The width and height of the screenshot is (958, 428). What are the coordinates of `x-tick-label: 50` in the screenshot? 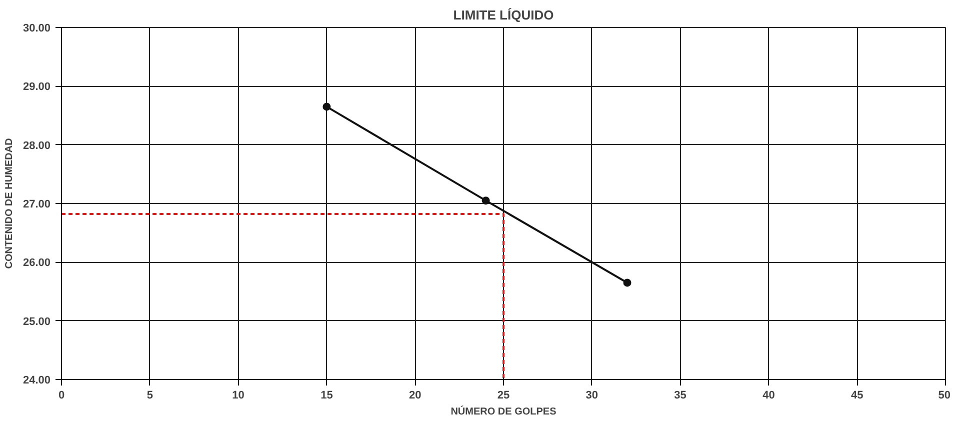 It's located at (944, 396).